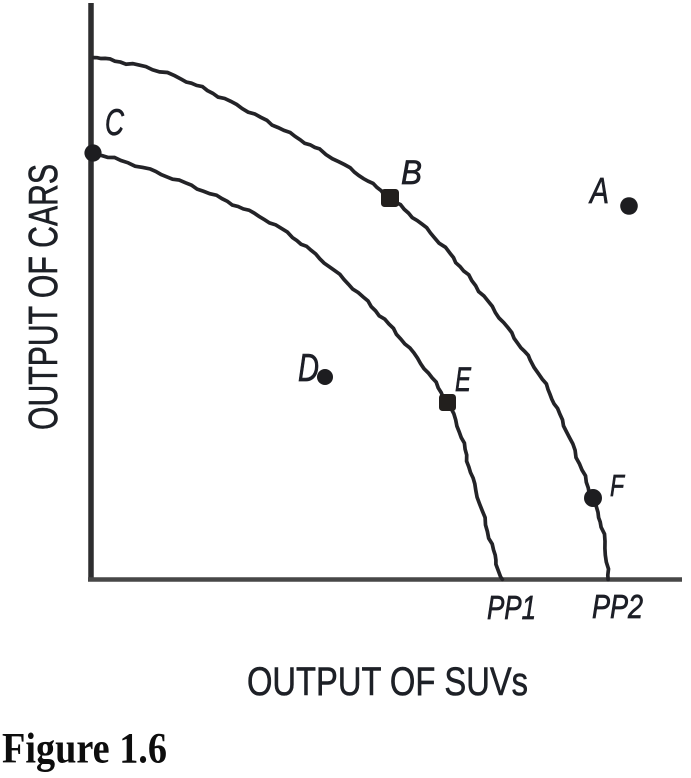 The height and width of the screenshot is (778, 691). Describe the element at coordinates (411, 173) in the screenshot. I see `svg-text: B` at that location.